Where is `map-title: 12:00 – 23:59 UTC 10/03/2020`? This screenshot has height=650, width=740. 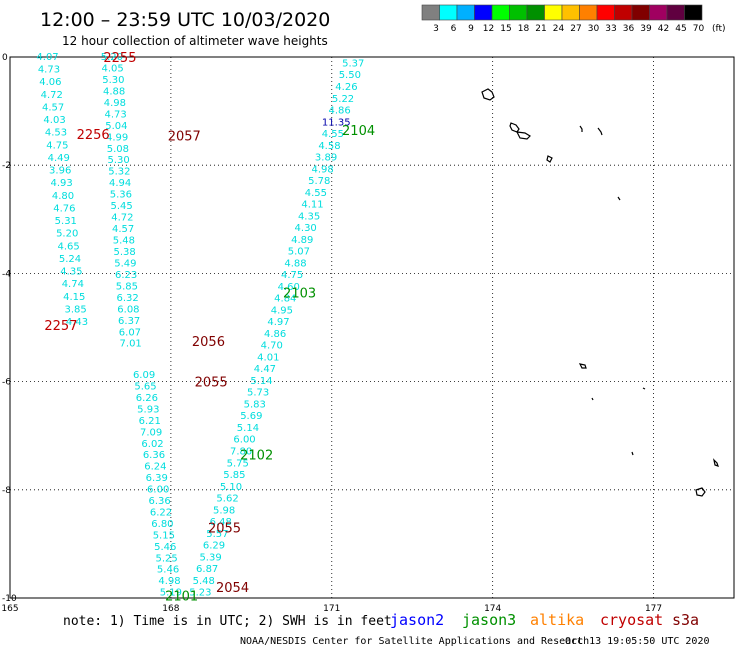
map-title: 12:00 – 23:59 UTC 10/03/2020 is located at coordinates (185, 20).